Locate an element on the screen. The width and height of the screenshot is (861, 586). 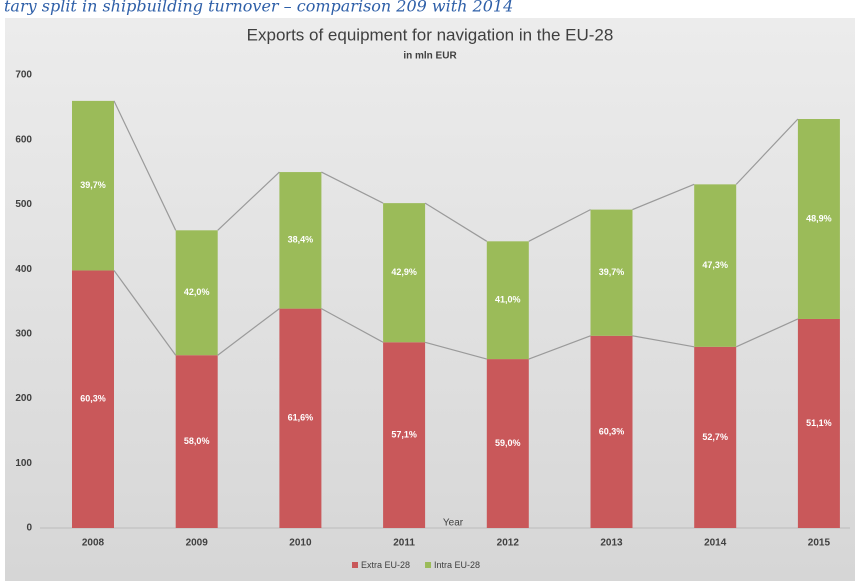
x-tick-label: 2015 is located at coordinates (819, 543).